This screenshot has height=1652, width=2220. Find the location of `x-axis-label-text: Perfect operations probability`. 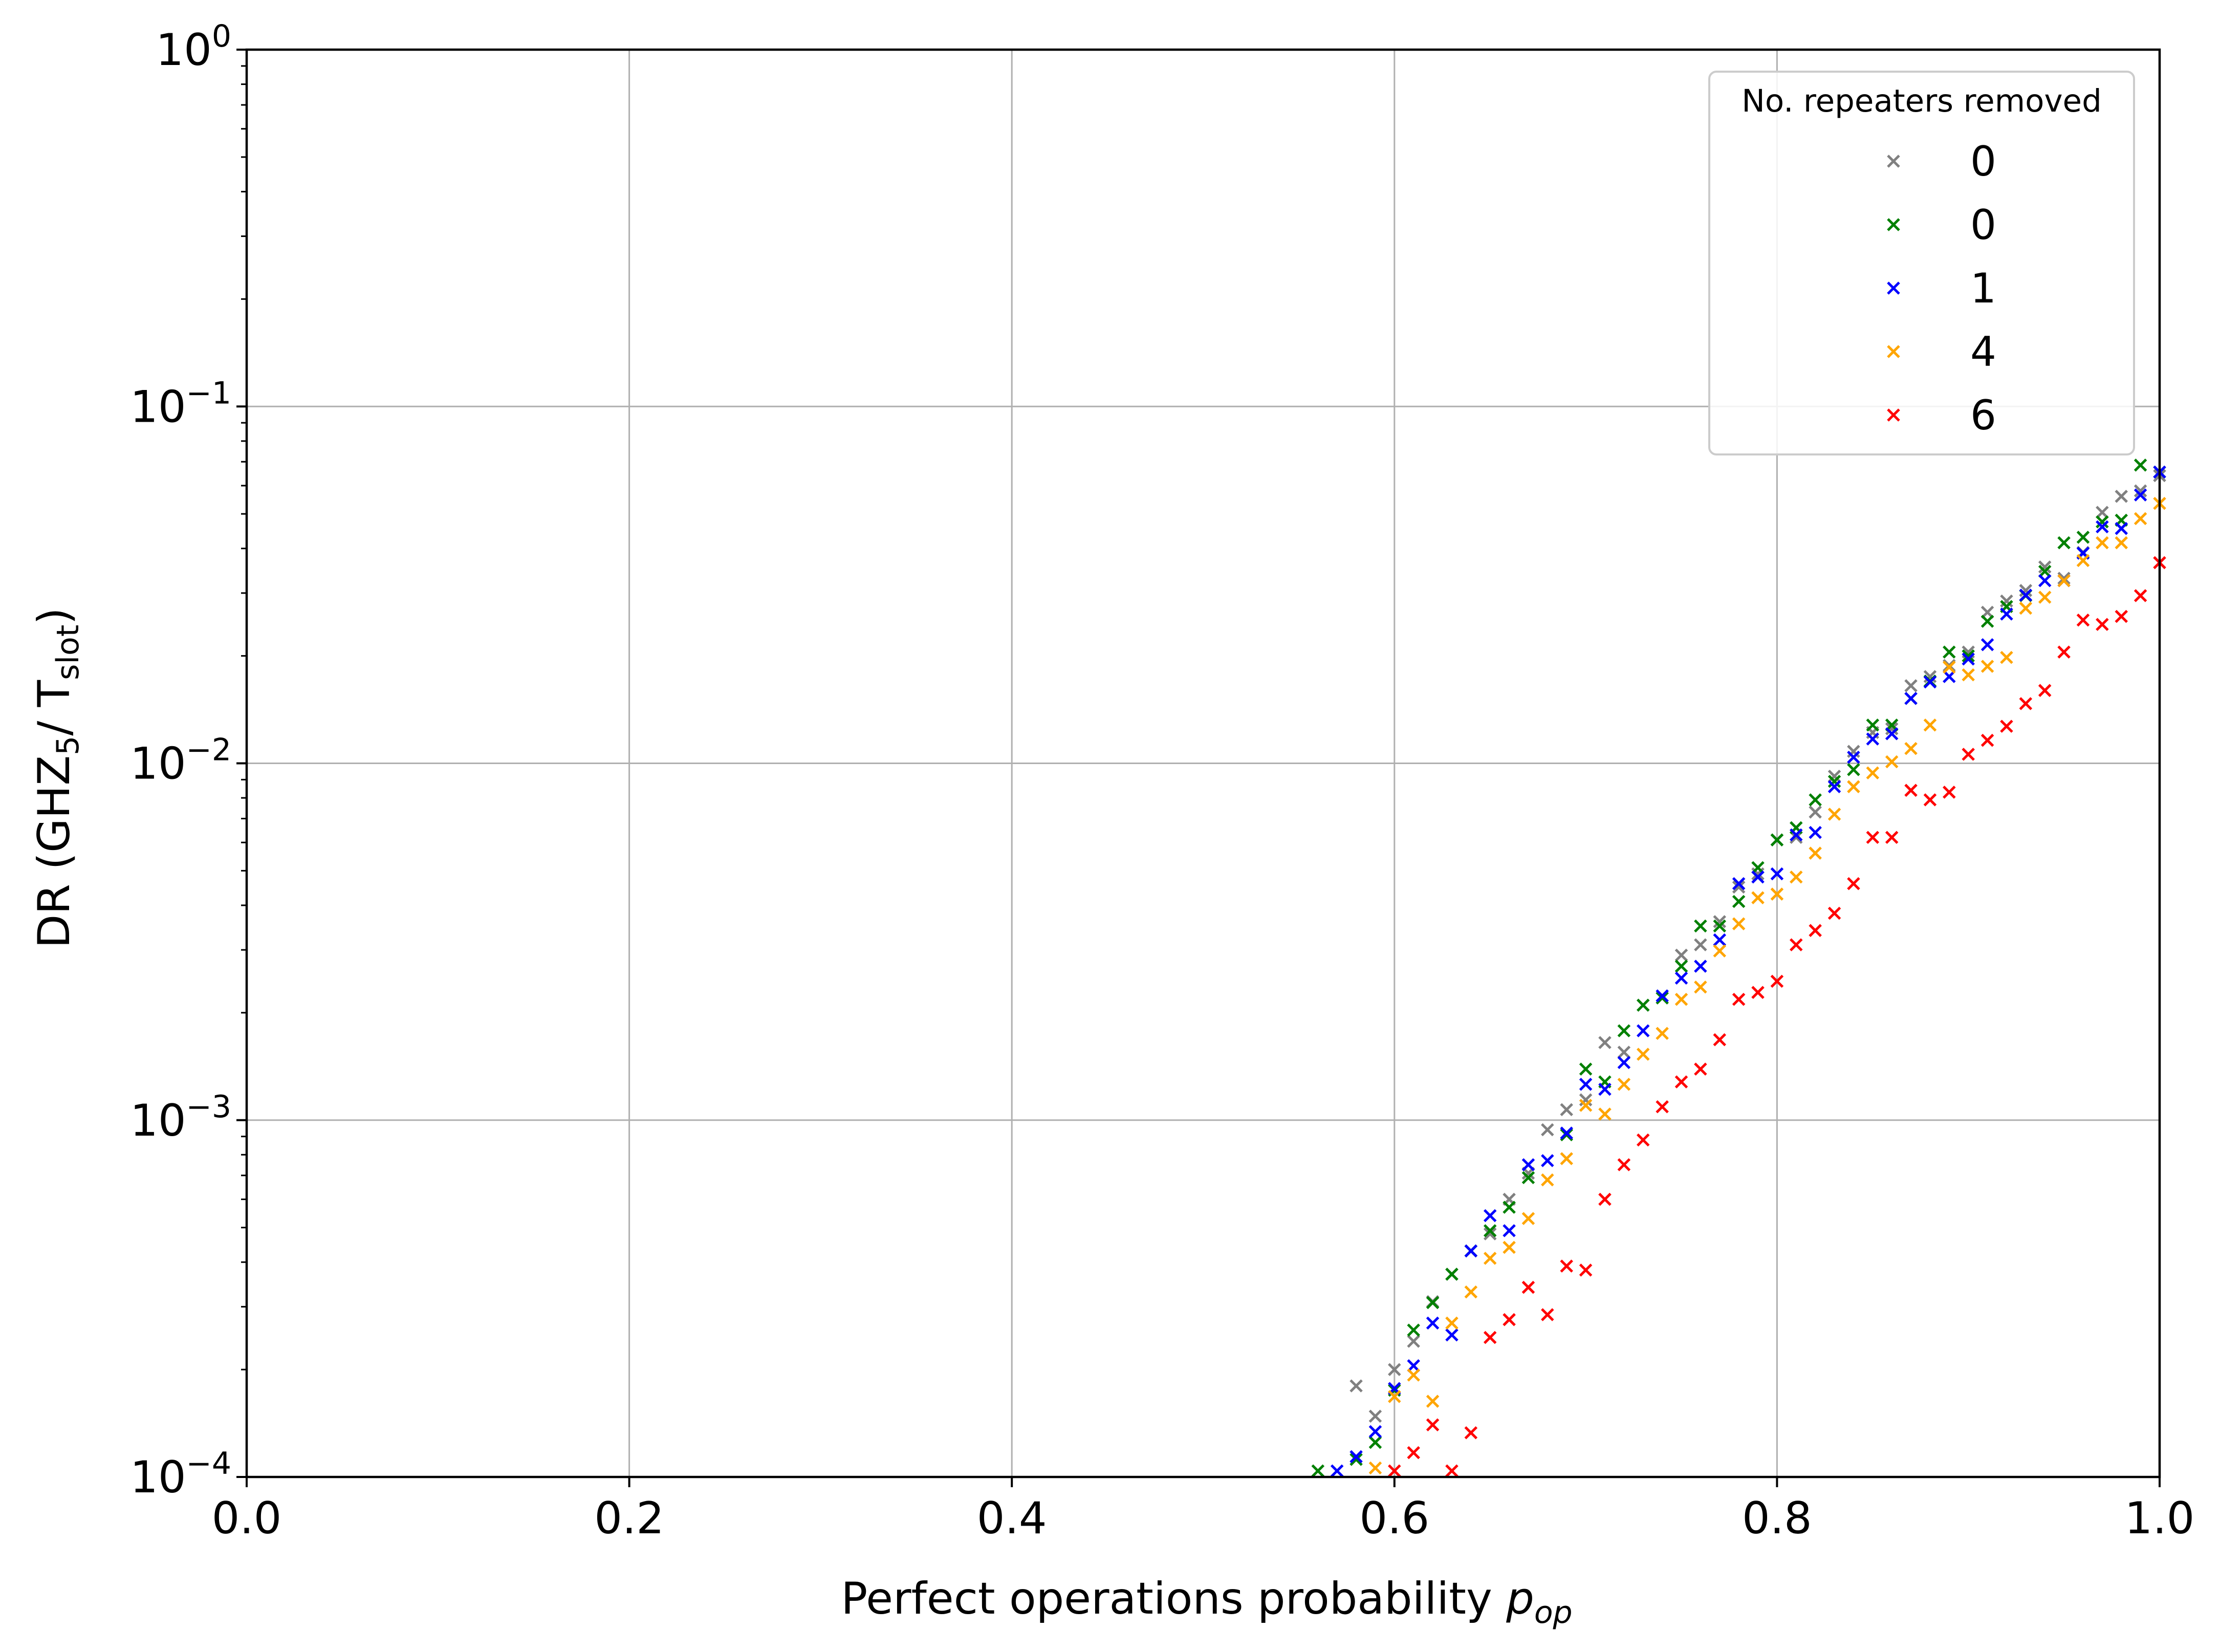

x-axis-label-text: Perfect operations probability is located at coordinates (1173, 1598).